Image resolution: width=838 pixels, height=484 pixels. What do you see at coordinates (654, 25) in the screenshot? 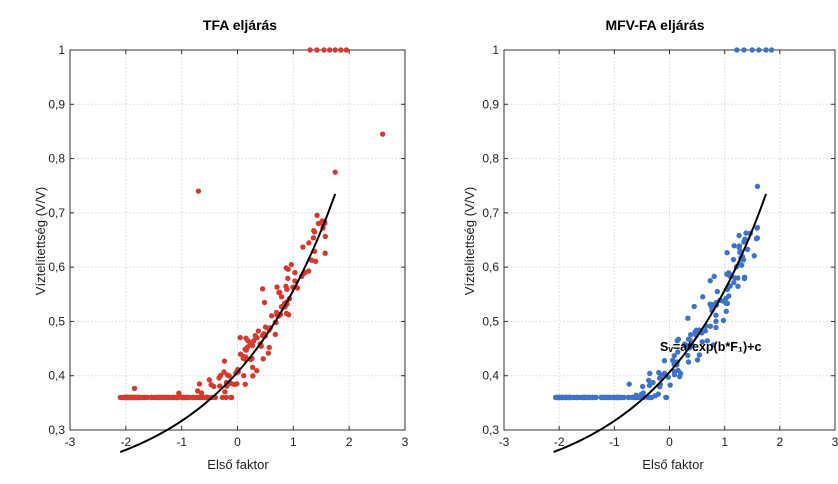
I see `chart-title: MFV-FA eljárás` at bounding box center [654, 25].